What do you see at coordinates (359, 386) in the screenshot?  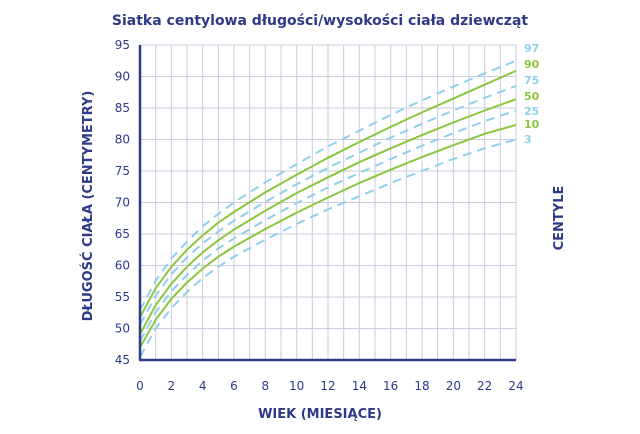 I see `x-tick-label: 14` at bounding box center [359, 386].